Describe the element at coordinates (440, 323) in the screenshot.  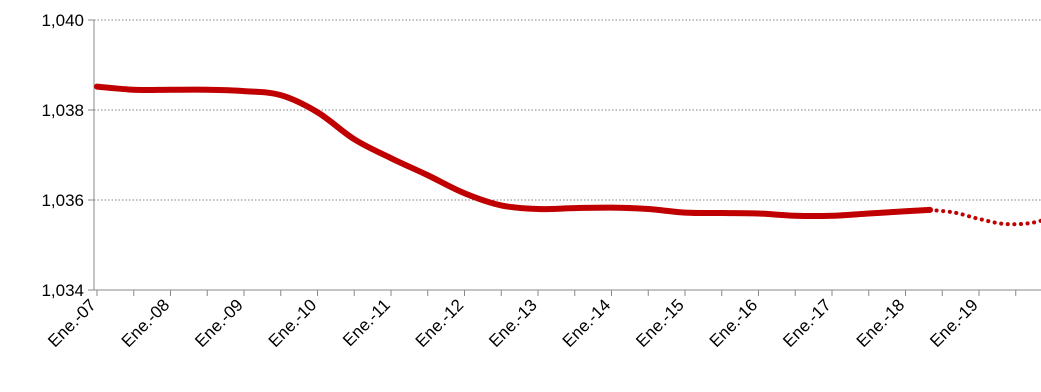
I see `x-tick-label: Ene.-12` at that location.